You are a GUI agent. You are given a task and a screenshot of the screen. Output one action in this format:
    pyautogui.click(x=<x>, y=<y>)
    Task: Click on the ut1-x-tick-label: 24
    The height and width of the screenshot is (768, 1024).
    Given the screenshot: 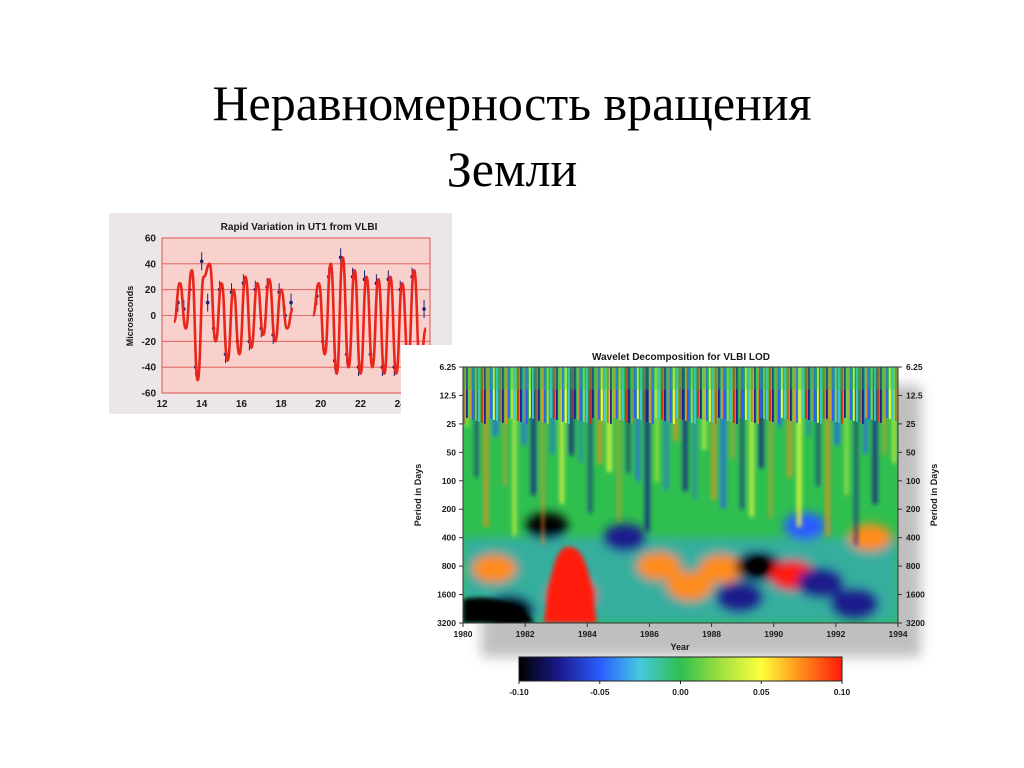 What is the action you would take?
    pyautogui.click(x=401, y=404)
    